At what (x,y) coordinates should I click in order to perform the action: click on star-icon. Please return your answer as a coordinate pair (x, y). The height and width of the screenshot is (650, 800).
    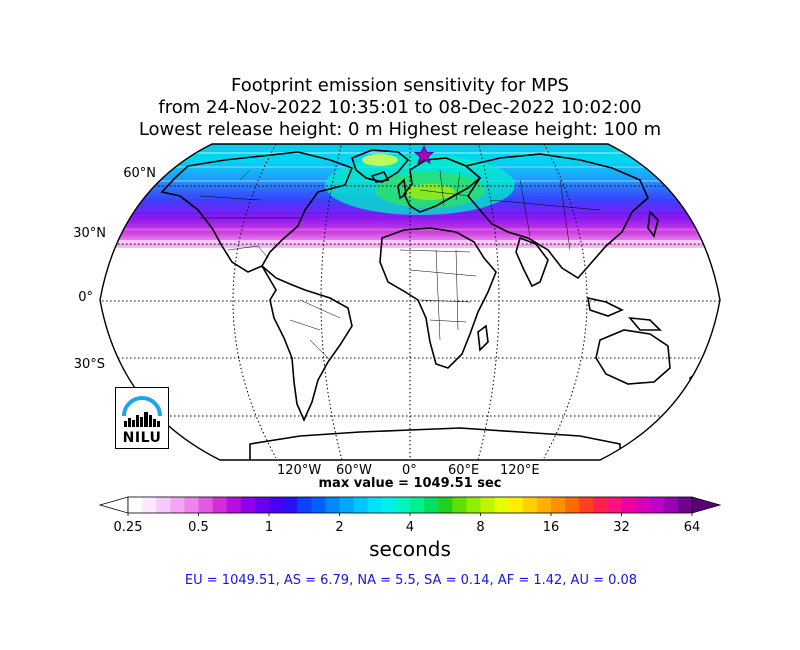
    Looking at the image, I should click on (424, 154).